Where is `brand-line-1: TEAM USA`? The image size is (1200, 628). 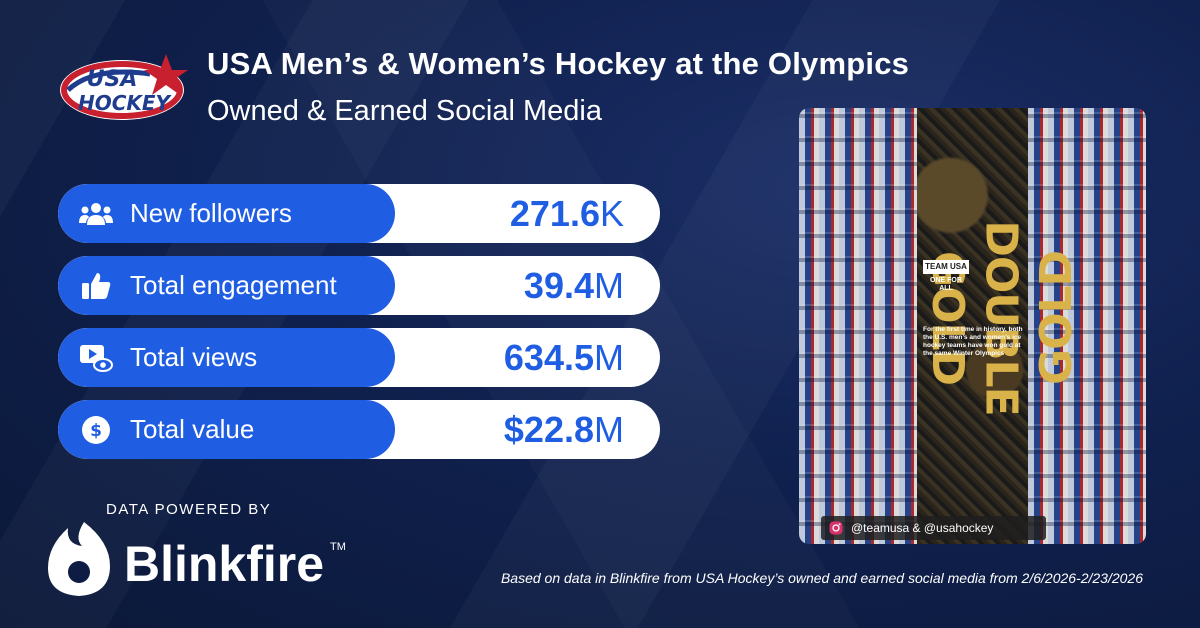
brand-line-1: TEAM USA is located at coordinates (946, 267).